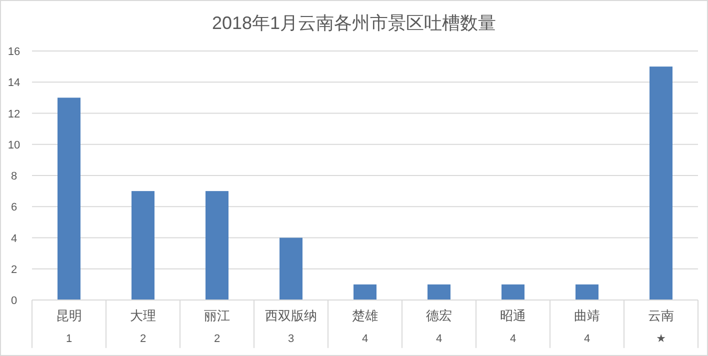 This screenshot has width=708, height=356. What do you see at coordinates (291, 326) in the screenshot?
I see `x-tick-label: 西双版纳 3` at bounding box center [291, 326].